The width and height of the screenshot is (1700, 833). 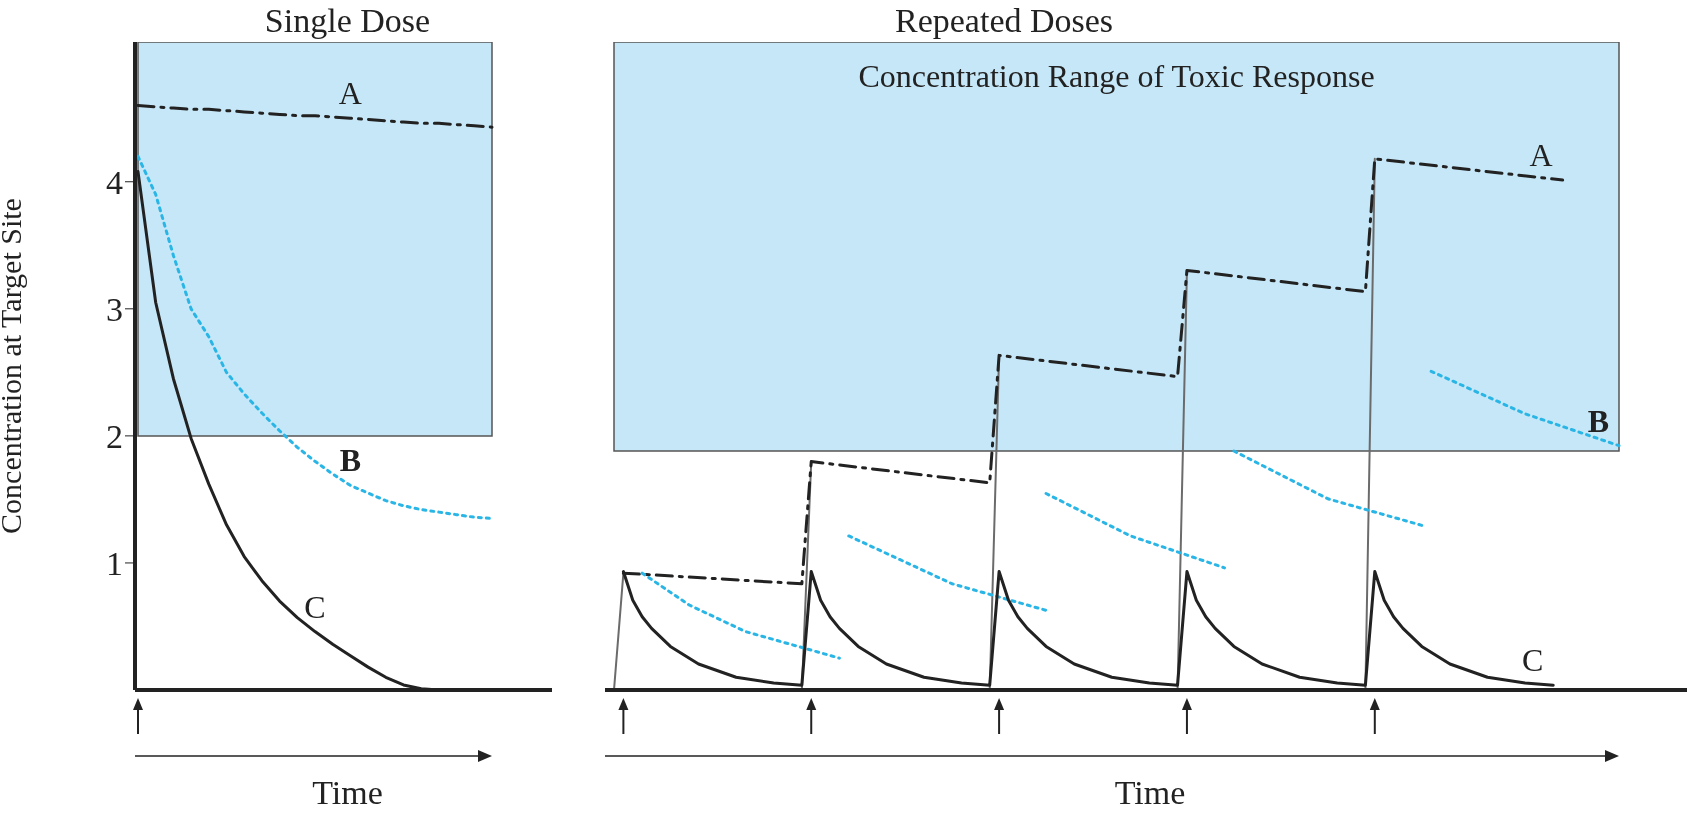 What do you see at coordinates (1116, 75) in the screenshot?
I see `band-label: Concentration Range of Toxic Response` at bounding box center [1116, 75].